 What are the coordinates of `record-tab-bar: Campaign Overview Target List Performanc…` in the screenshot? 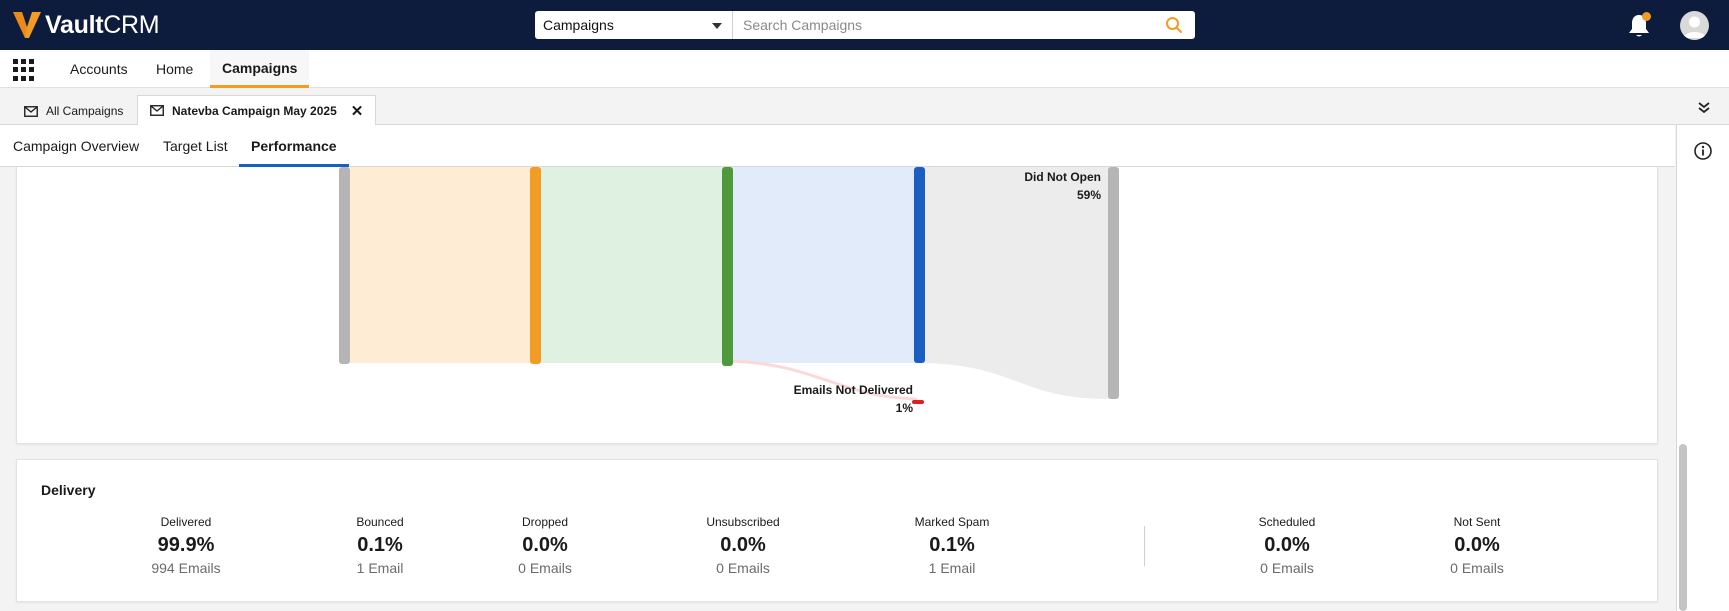 It's located at (837, 146).